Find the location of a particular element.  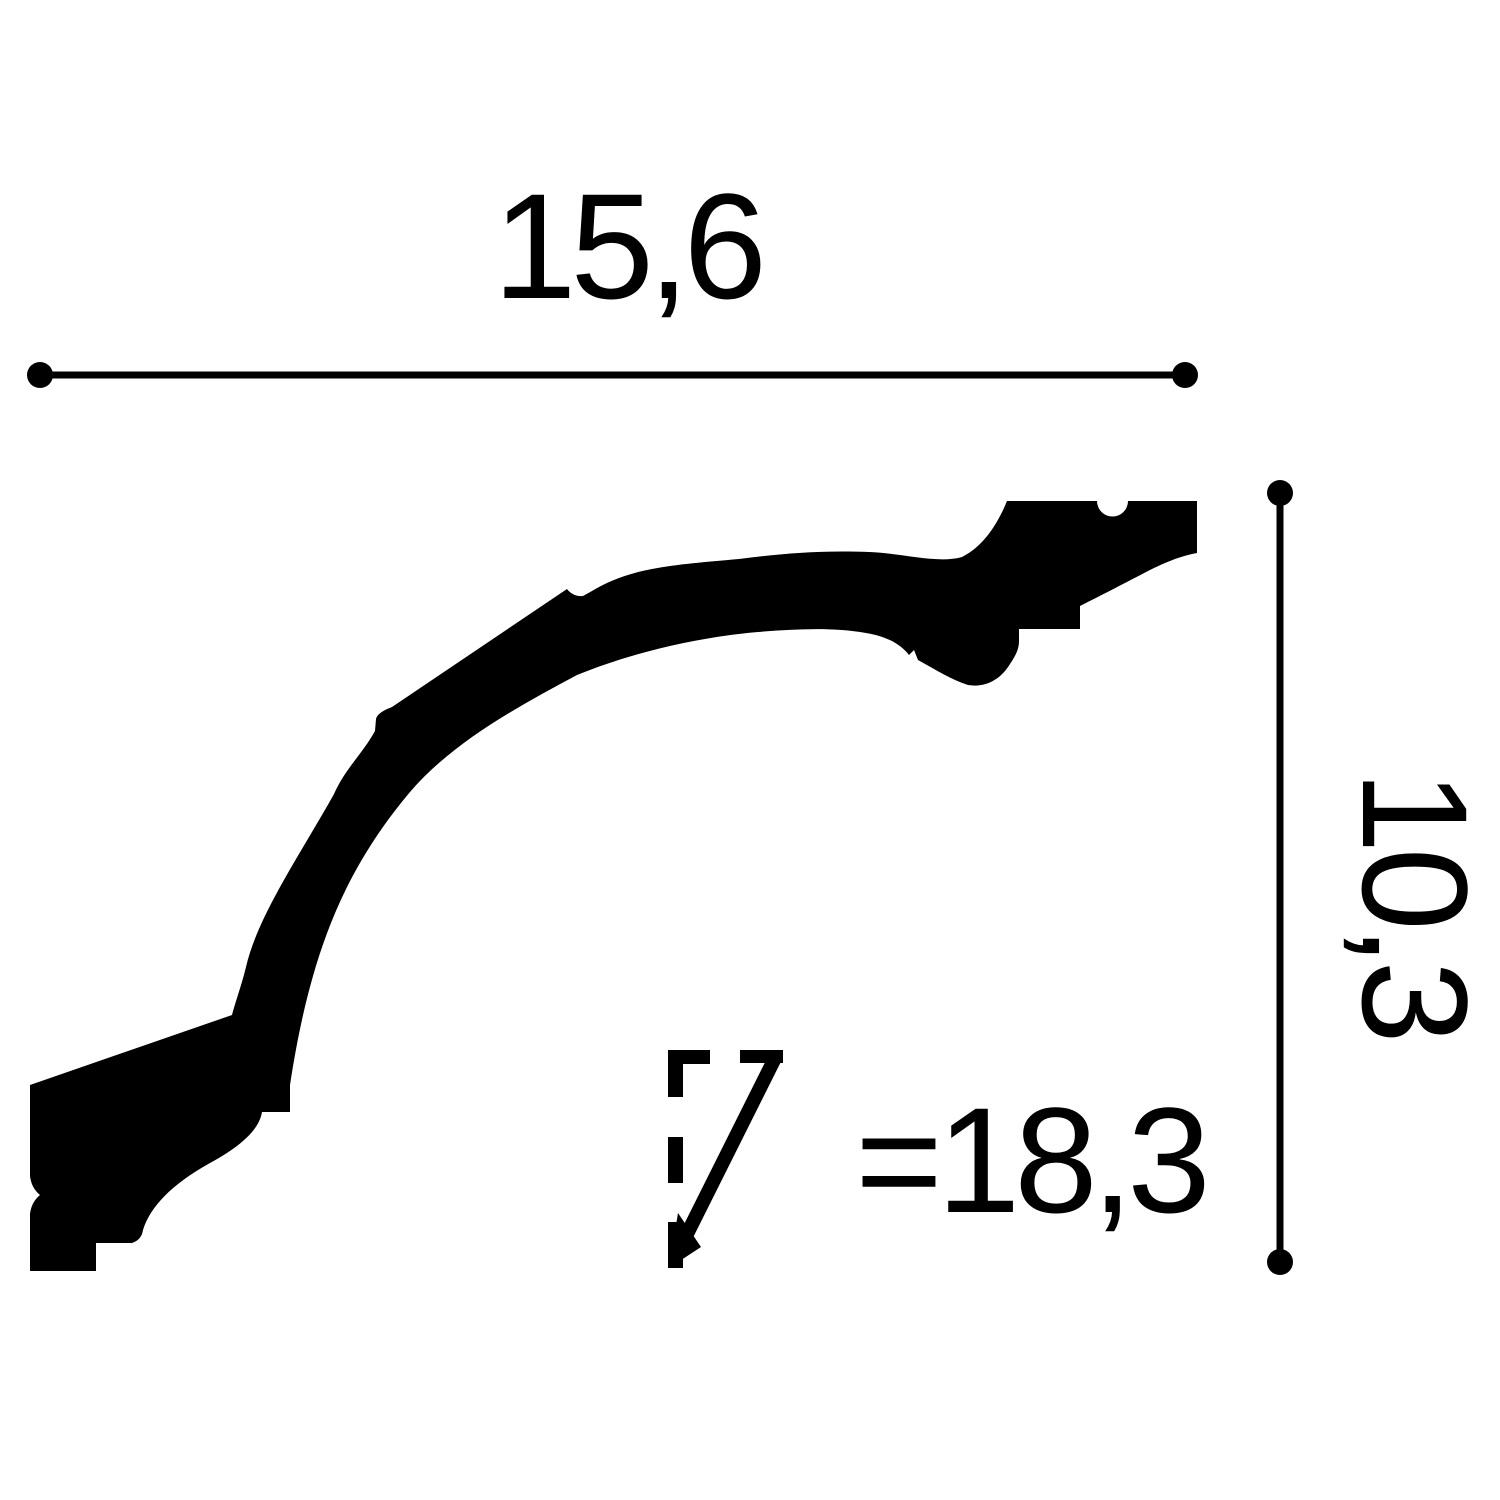

height-dimension: 10,3 is located at coordinates (1383, 877).